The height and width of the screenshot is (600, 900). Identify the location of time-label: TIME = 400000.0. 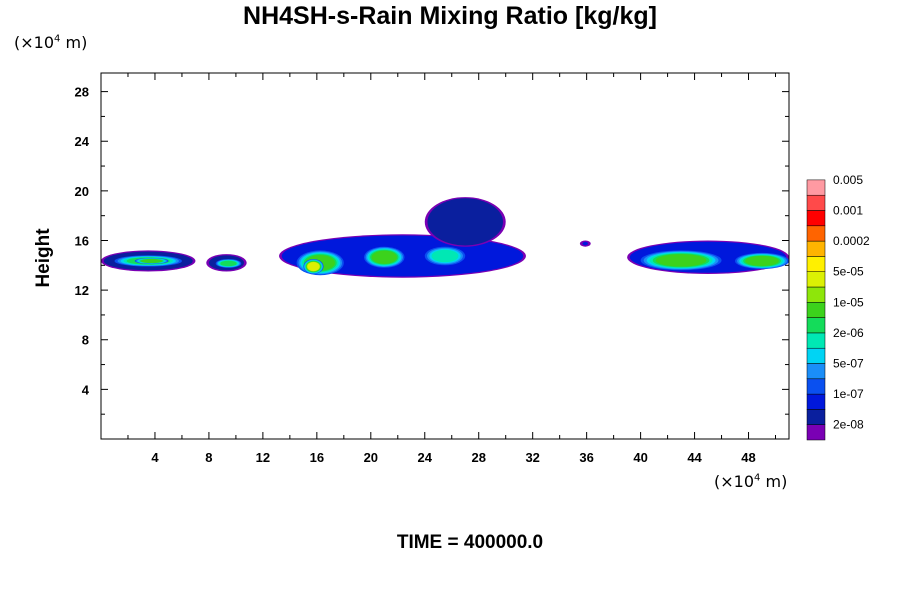
(470, 542).